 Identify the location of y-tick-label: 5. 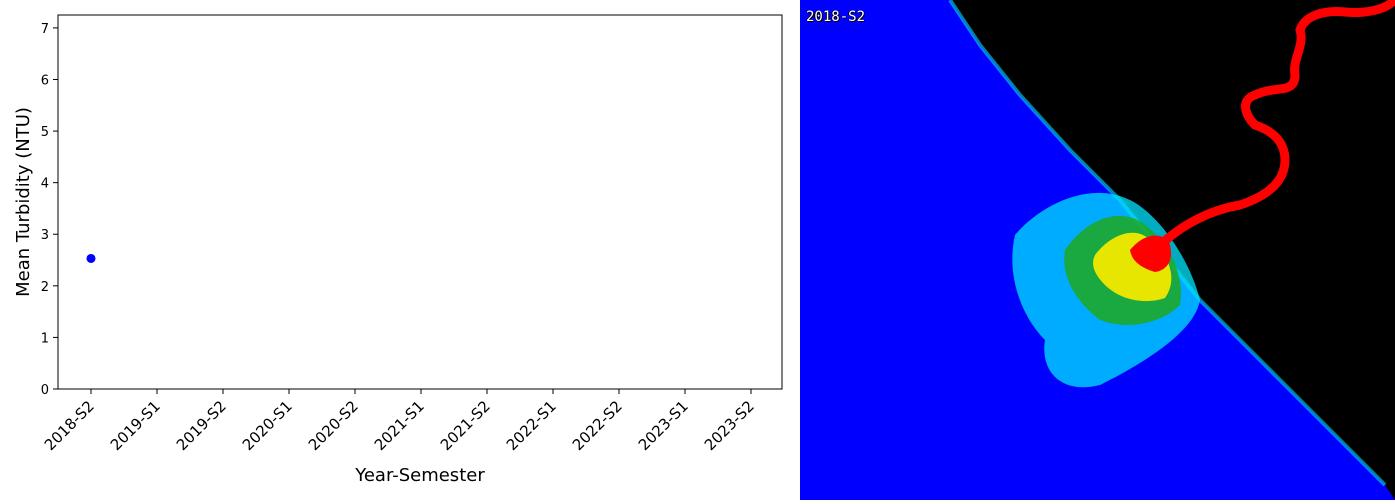
(45, 132).